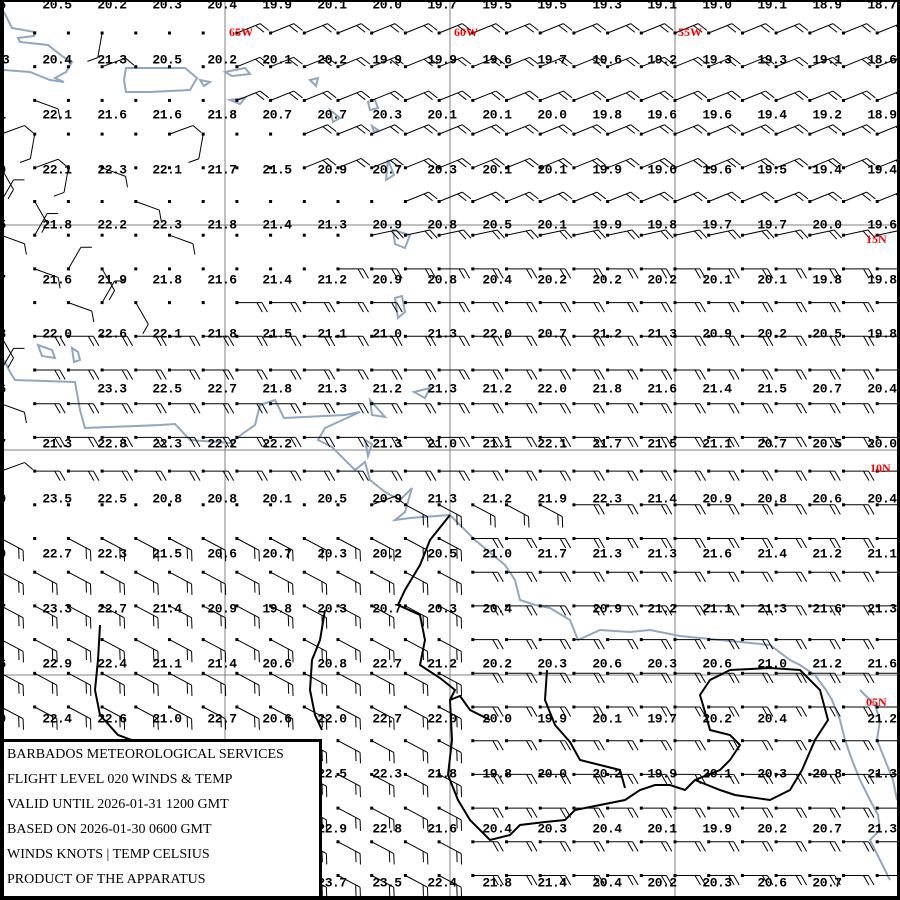  Describe the element at coordinates (112, 279) in the screenshot. I see `temperature-value: 21.9` at that location.